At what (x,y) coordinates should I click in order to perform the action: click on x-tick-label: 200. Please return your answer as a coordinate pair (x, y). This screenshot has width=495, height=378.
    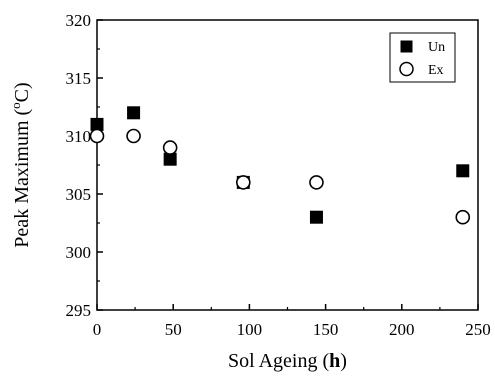
    Looking at the image, I should click on (402, 329).